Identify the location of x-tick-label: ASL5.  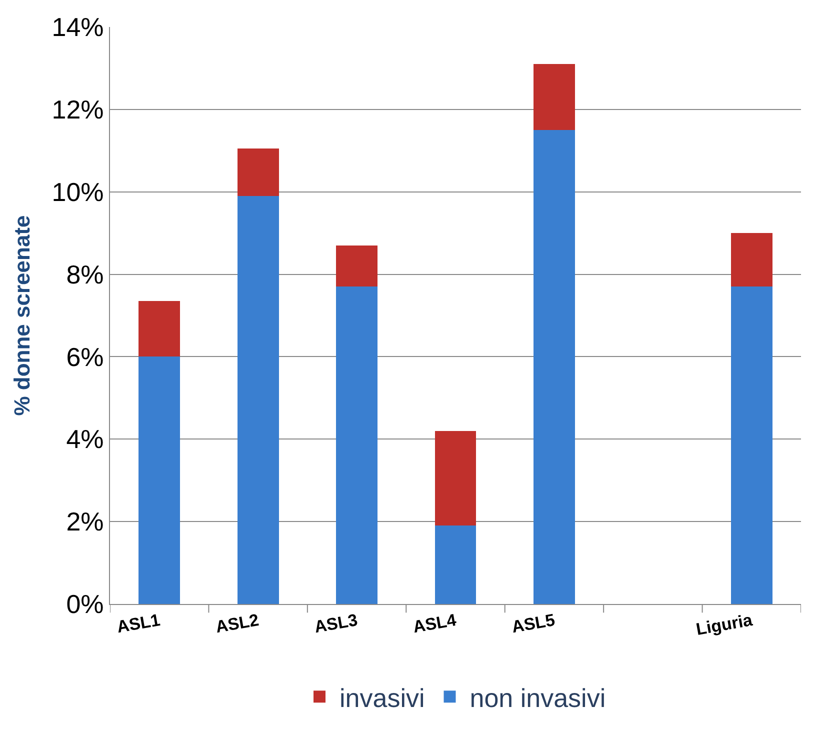
(533, 623).